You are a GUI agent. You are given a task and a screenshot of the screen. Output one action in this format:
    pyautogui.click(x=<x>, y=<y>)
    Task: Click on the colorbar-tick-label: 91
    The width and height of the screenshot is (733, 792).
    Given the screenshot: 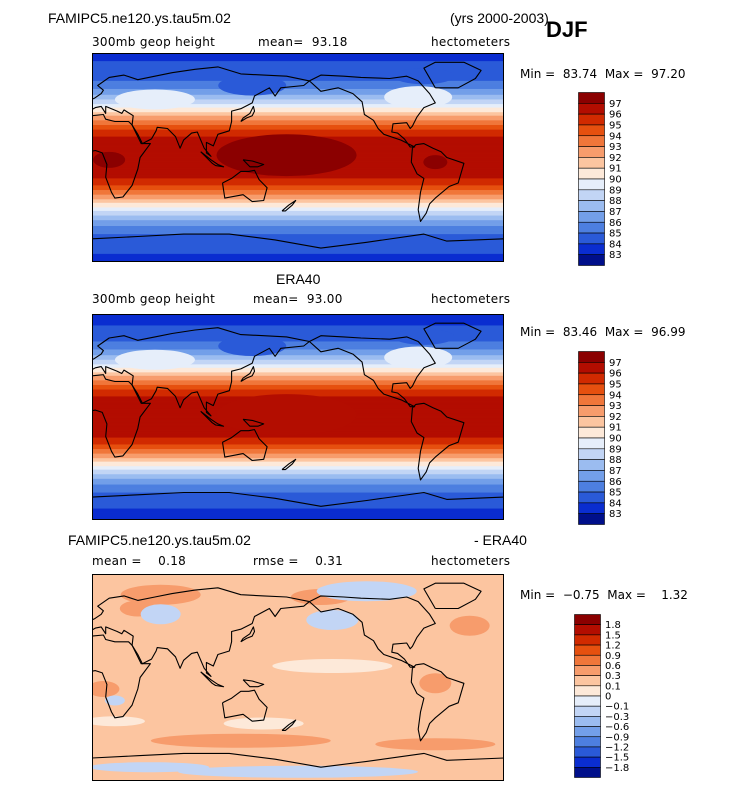 What is the action you would take?
    pyautogui.click(x=615, y=169)
    